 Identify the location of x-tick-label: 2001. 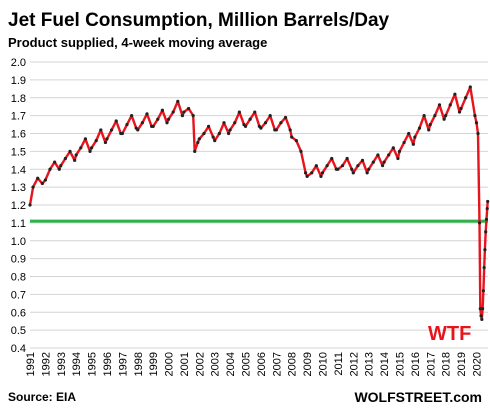
(185, 364).